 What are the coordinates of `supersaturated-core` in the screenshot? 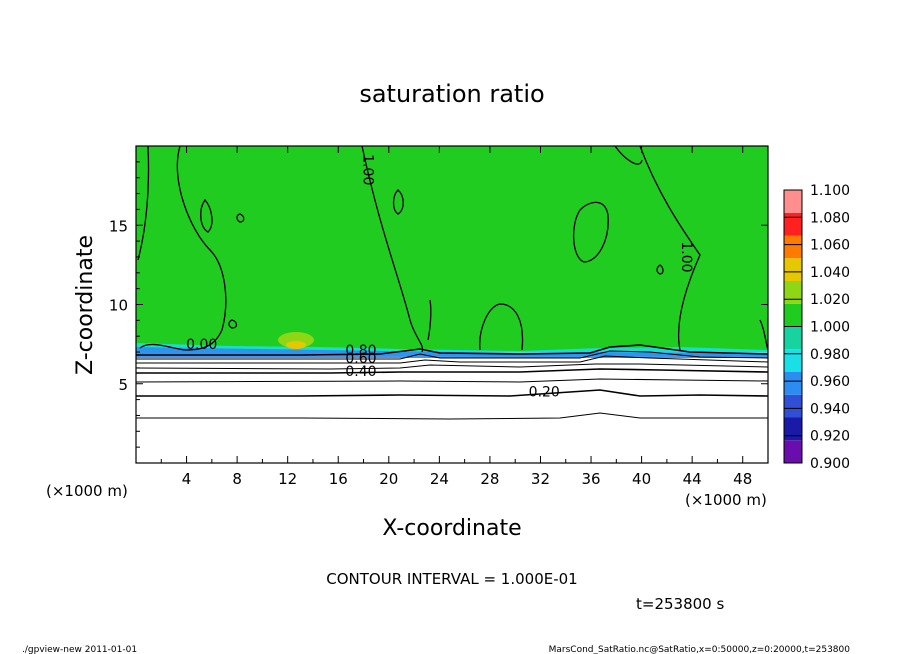 It's located at (296, 345).